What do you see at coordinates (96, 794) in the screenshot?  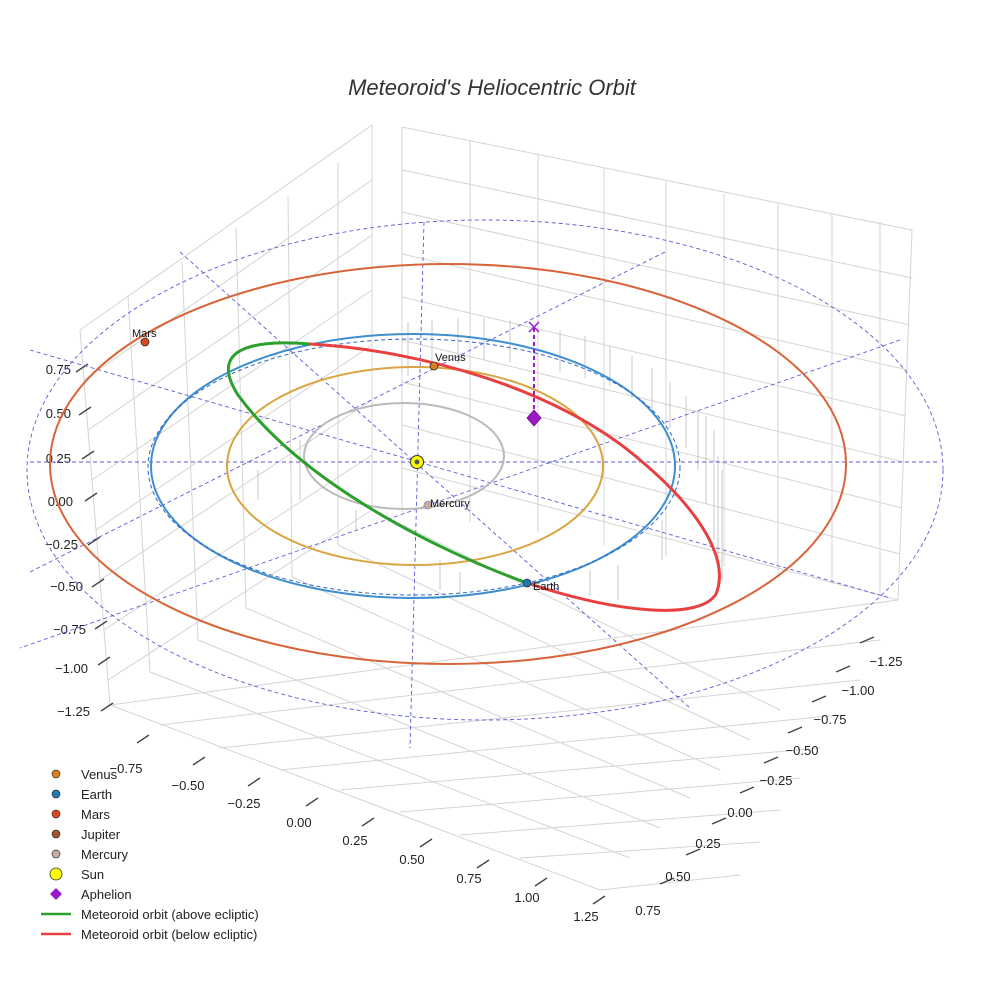 I see `legend-label: Earth` at bounding box center [96, 794].